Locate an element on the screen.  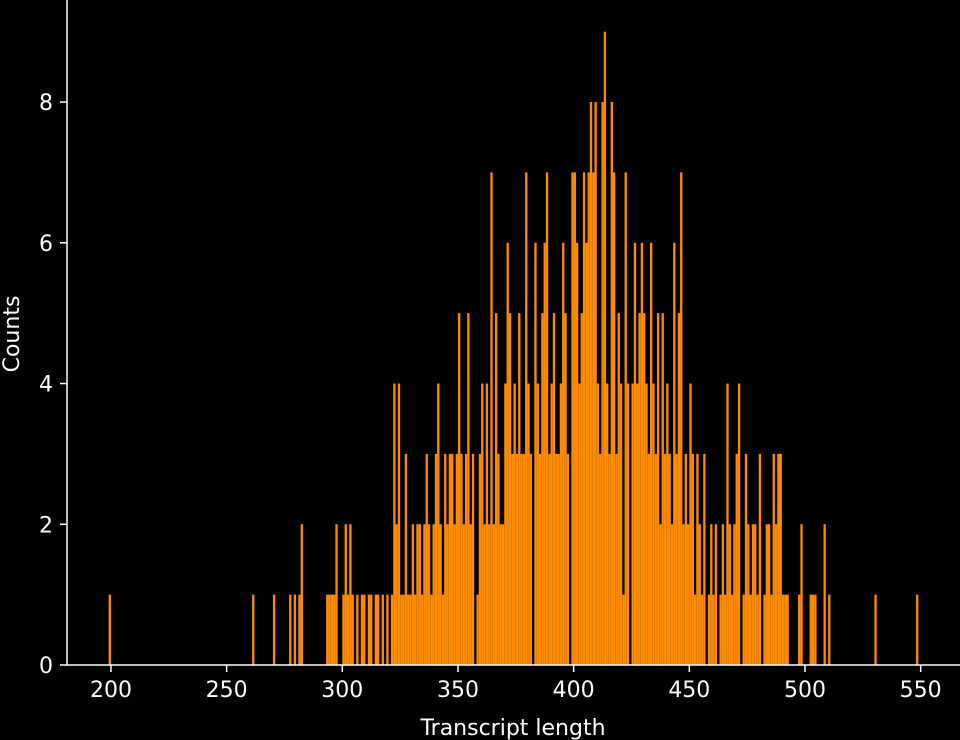
y-tick-label: 8 is located at coordinates (46, 103).